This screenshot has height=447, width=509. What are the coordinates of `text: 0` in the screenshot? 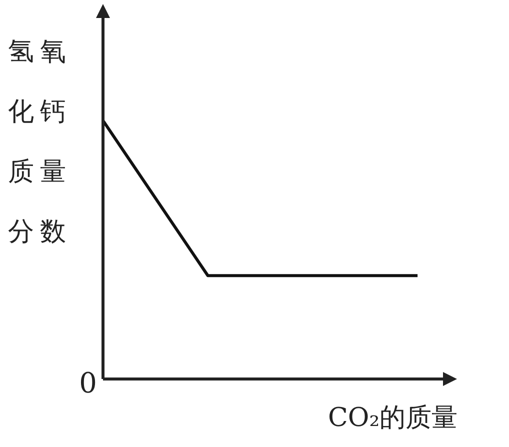 It's located at (88, 383).